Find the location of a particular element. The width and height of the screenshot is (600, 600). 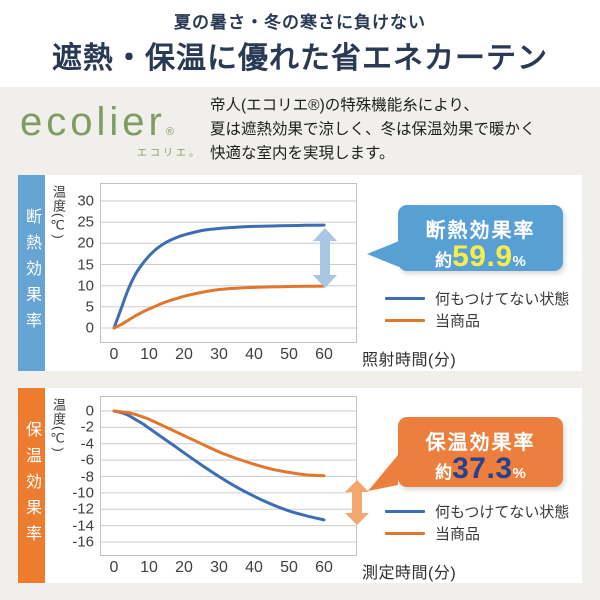

heat-retention-banner: 保温効果率 is located at coordinates (31, 485).